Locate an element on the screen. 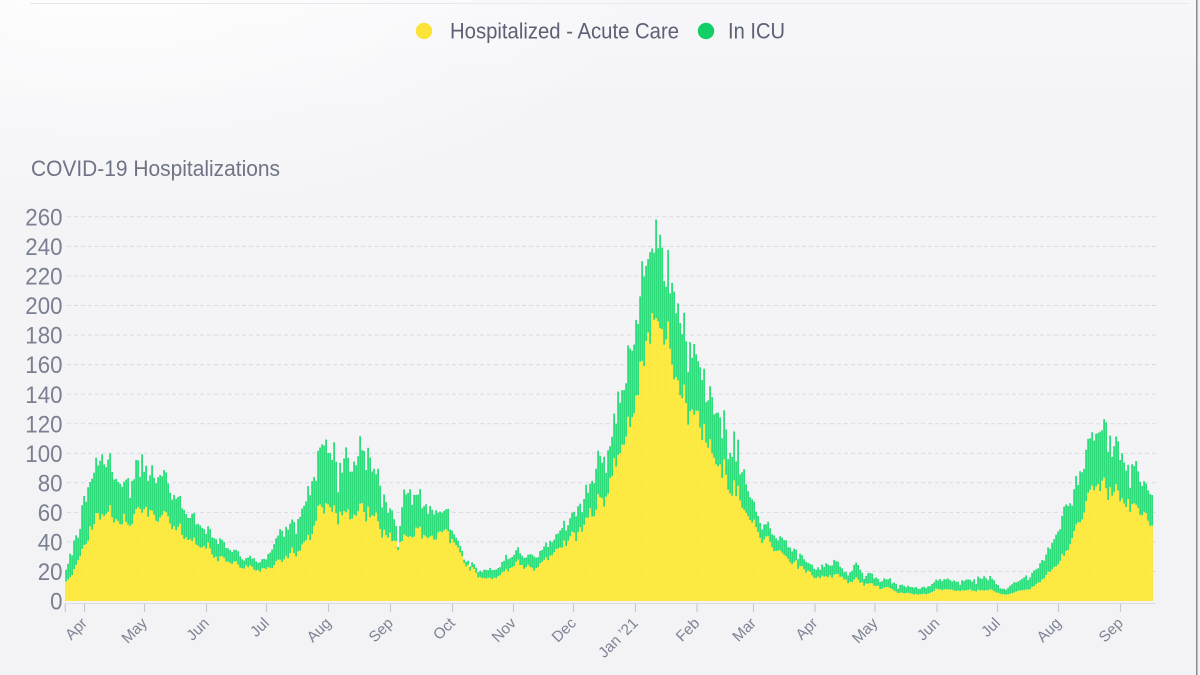 This screenshot has height=675, width=1200. svg-text: COVID-19 Hospitalizations is located at coordinates (155, 168).